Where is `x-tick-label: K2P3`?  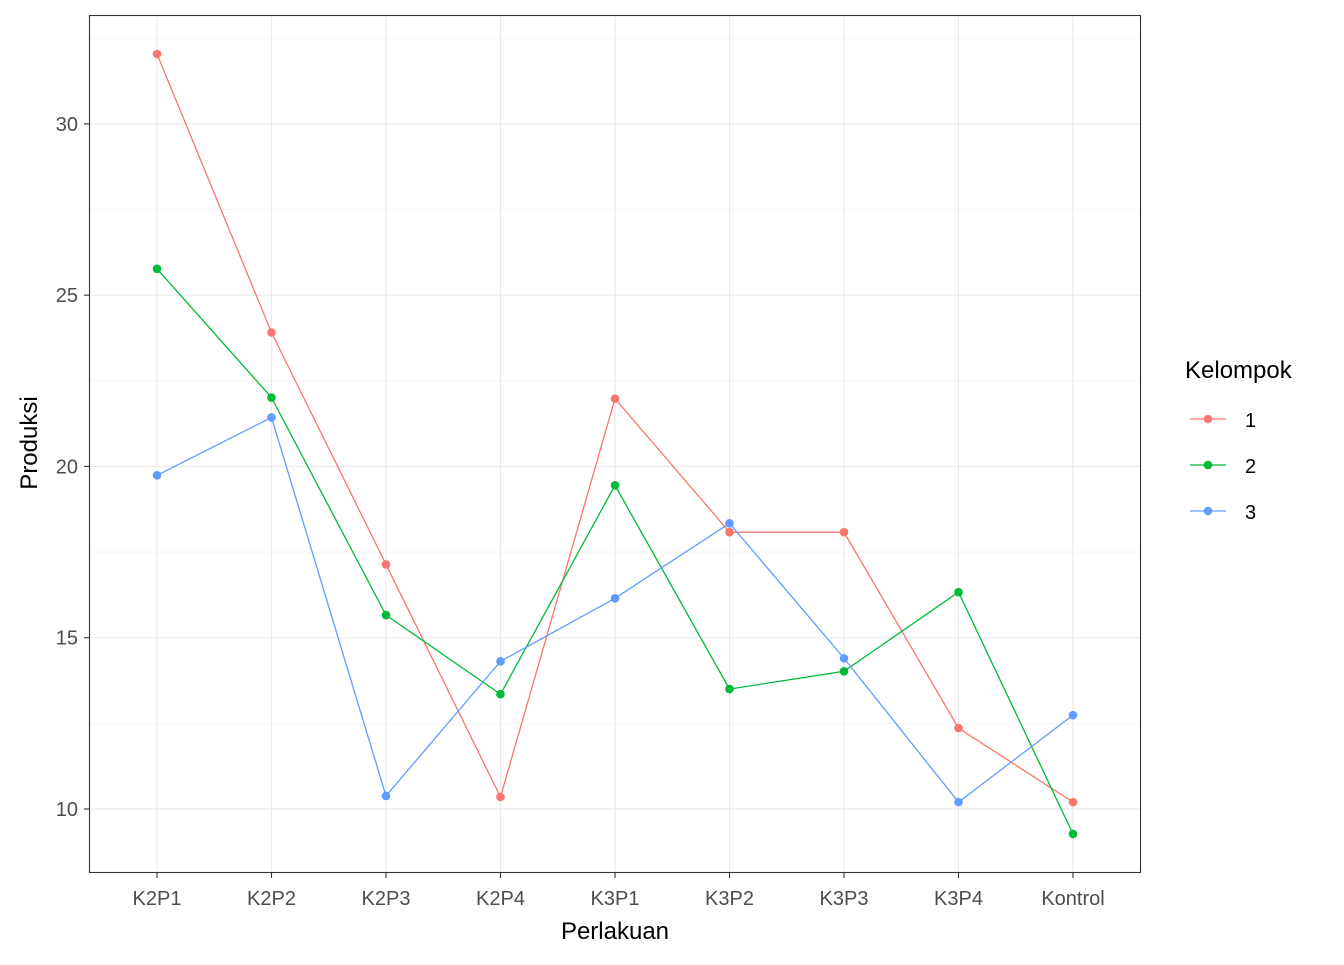 x-tick-label: K2P3 is located at coordinates (386, 899).